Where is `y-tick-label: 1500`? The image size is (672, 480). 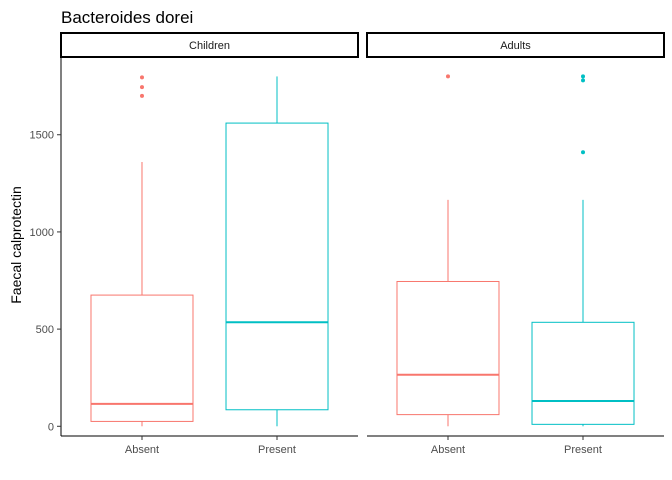
y-tick-label: 1500 is located at coordinates (42, 136).